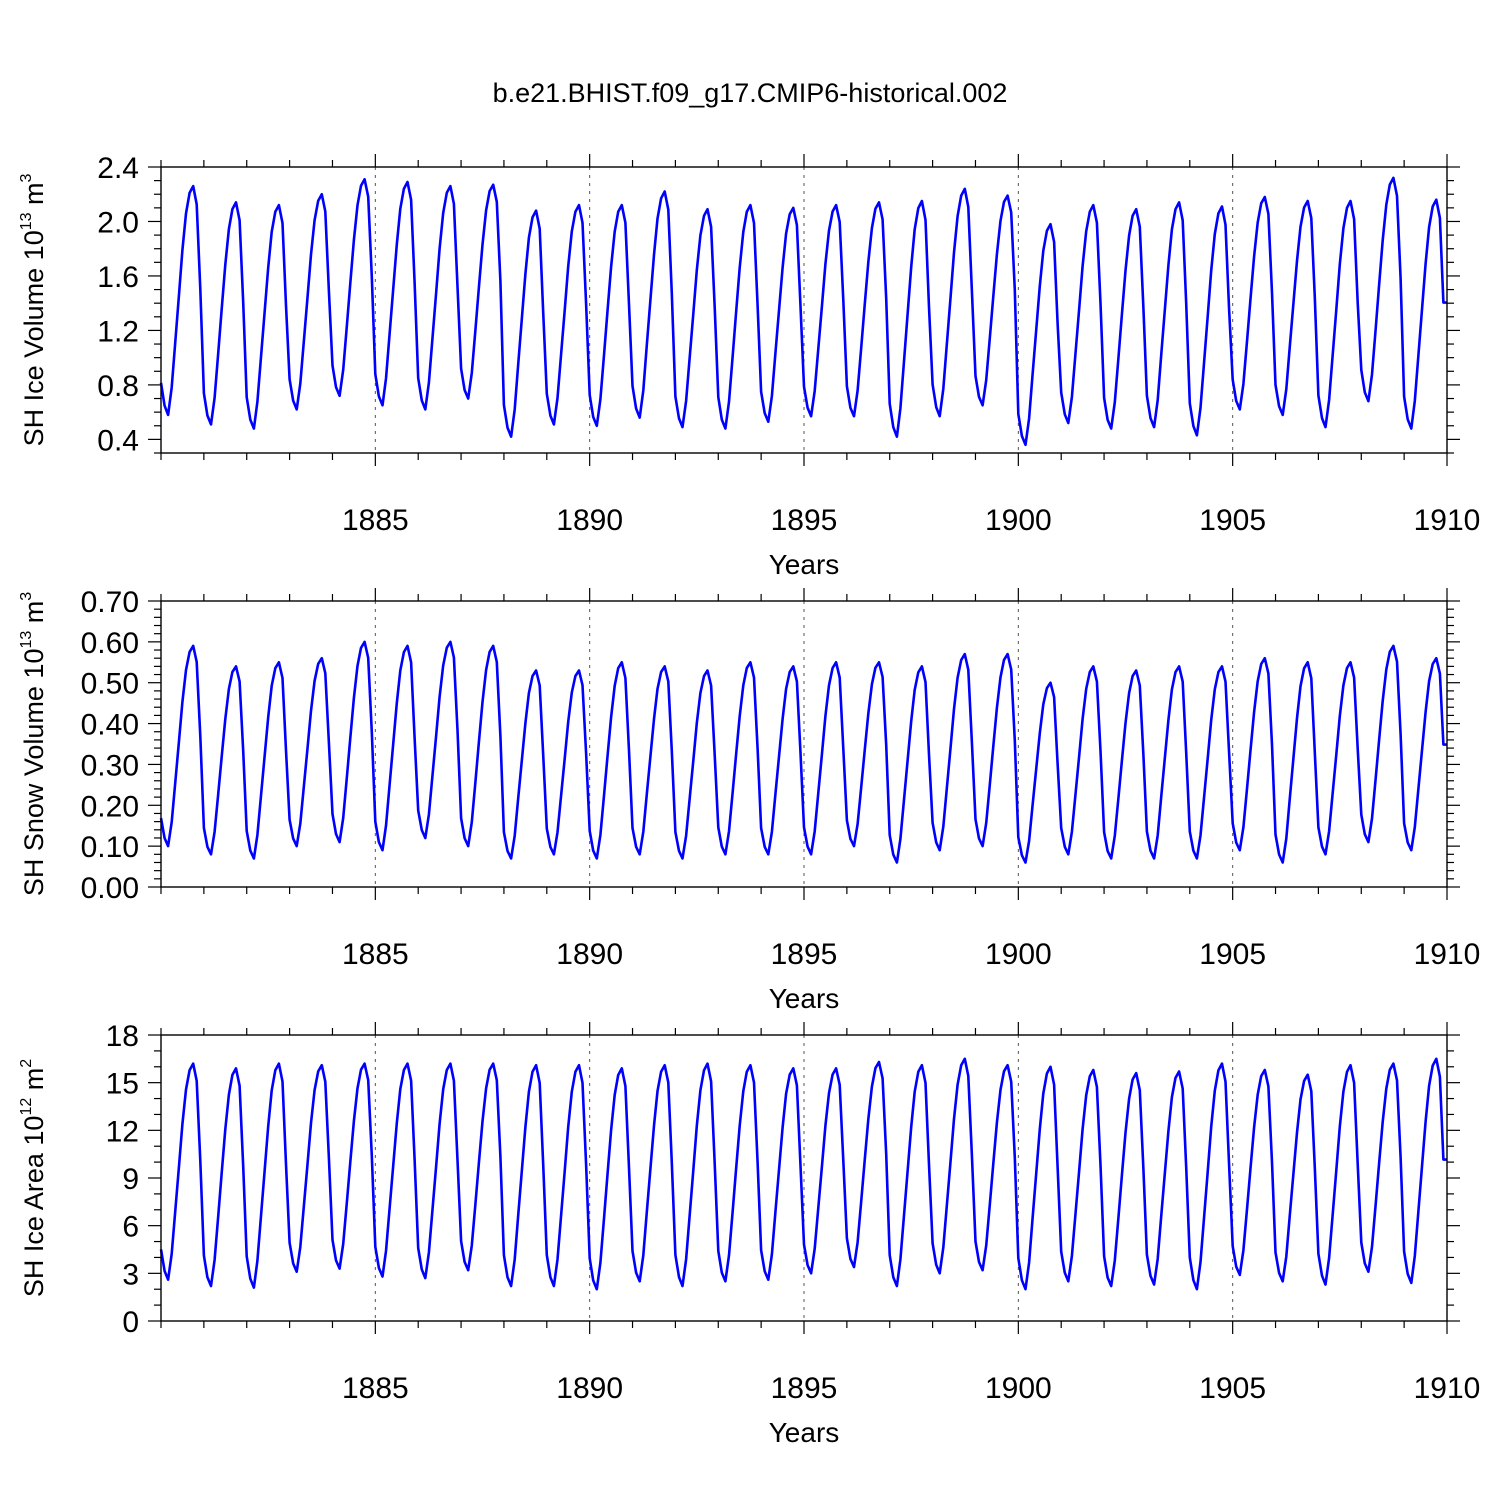 Image resolution: width=1500 pixels, height=1500 pixels. What do you see at coordinates (122, 1036) in the screenshot?
I see `y-tick-label: 18` at bounding box center [122, 1036].